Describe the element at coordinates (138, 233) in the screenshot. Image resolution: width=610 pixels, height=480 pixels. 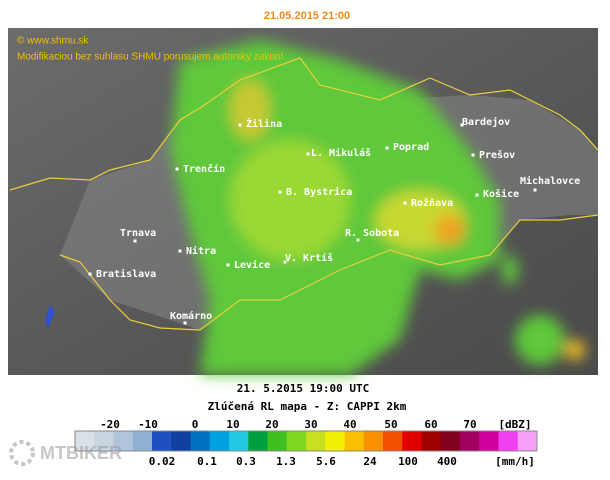
I see `city-label: Trnava` at that location.